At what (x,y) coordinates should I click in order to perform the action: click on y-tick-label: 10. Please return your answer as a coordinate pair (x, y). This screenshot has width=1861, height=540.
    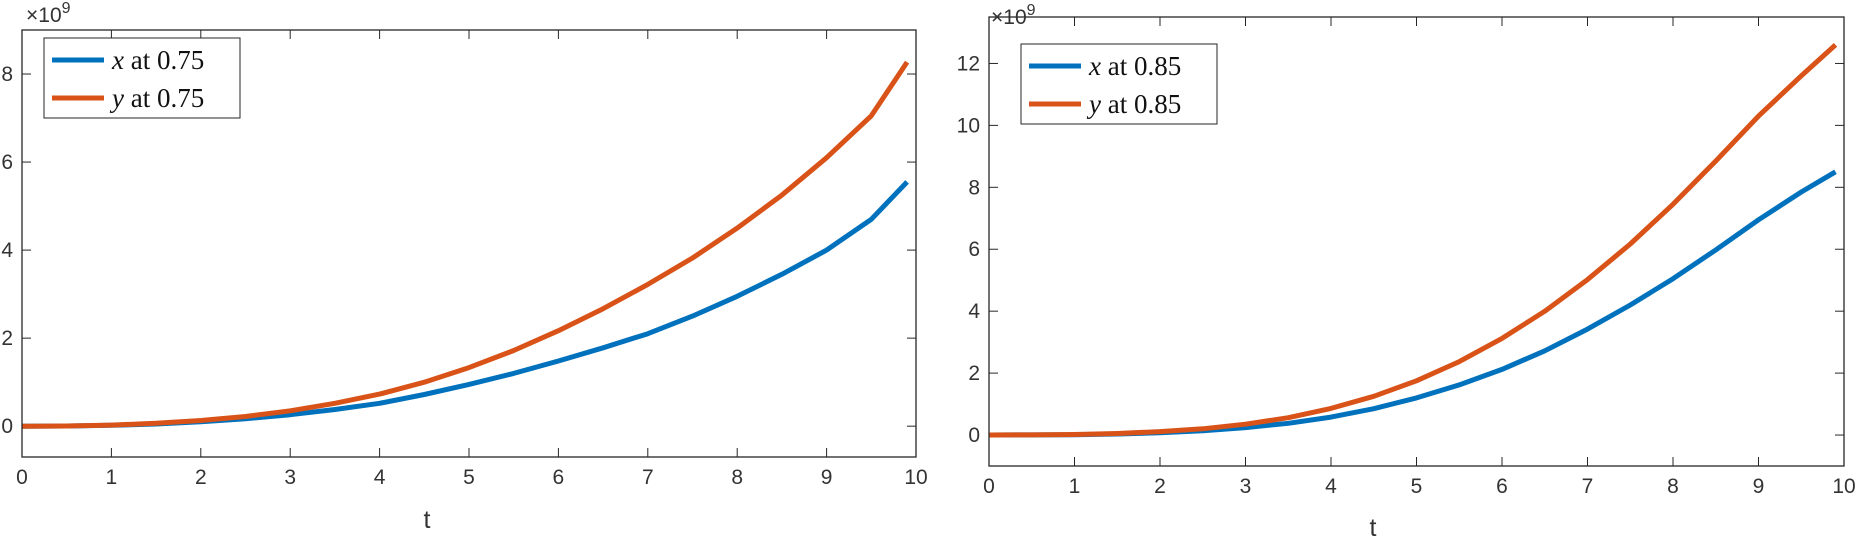
    Looking at the image, I should click on (968, 125).